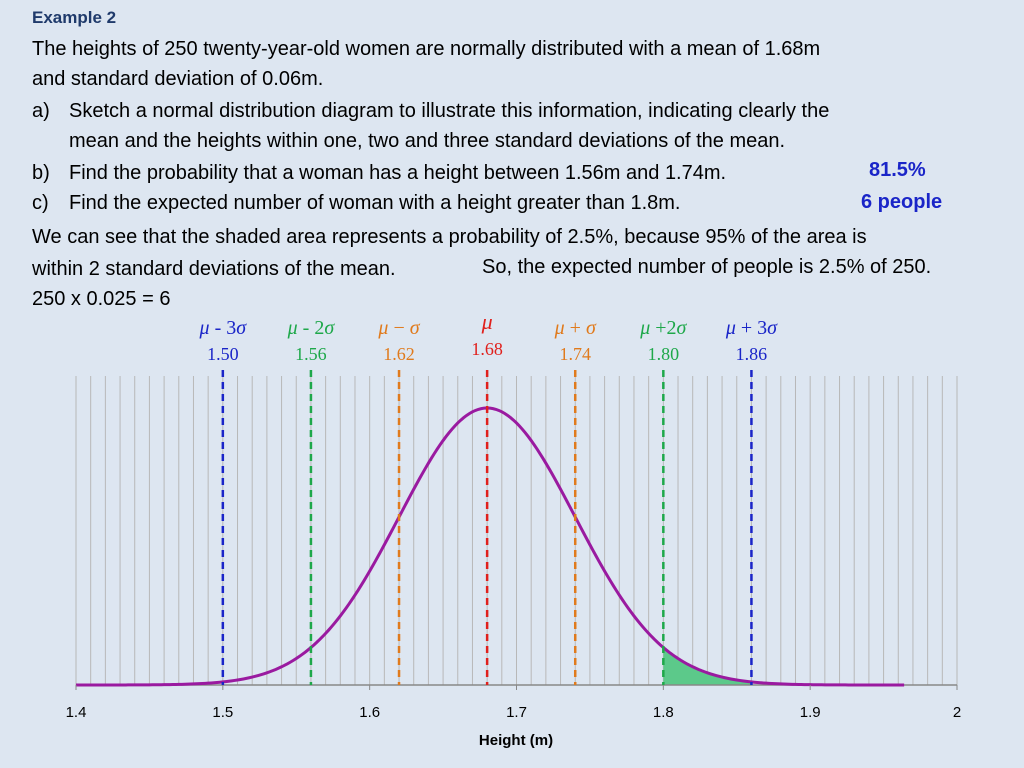  Describe the element at coordinates (222, 712) in the screenshot. I see `x-tick-label: 1.5` at that location.